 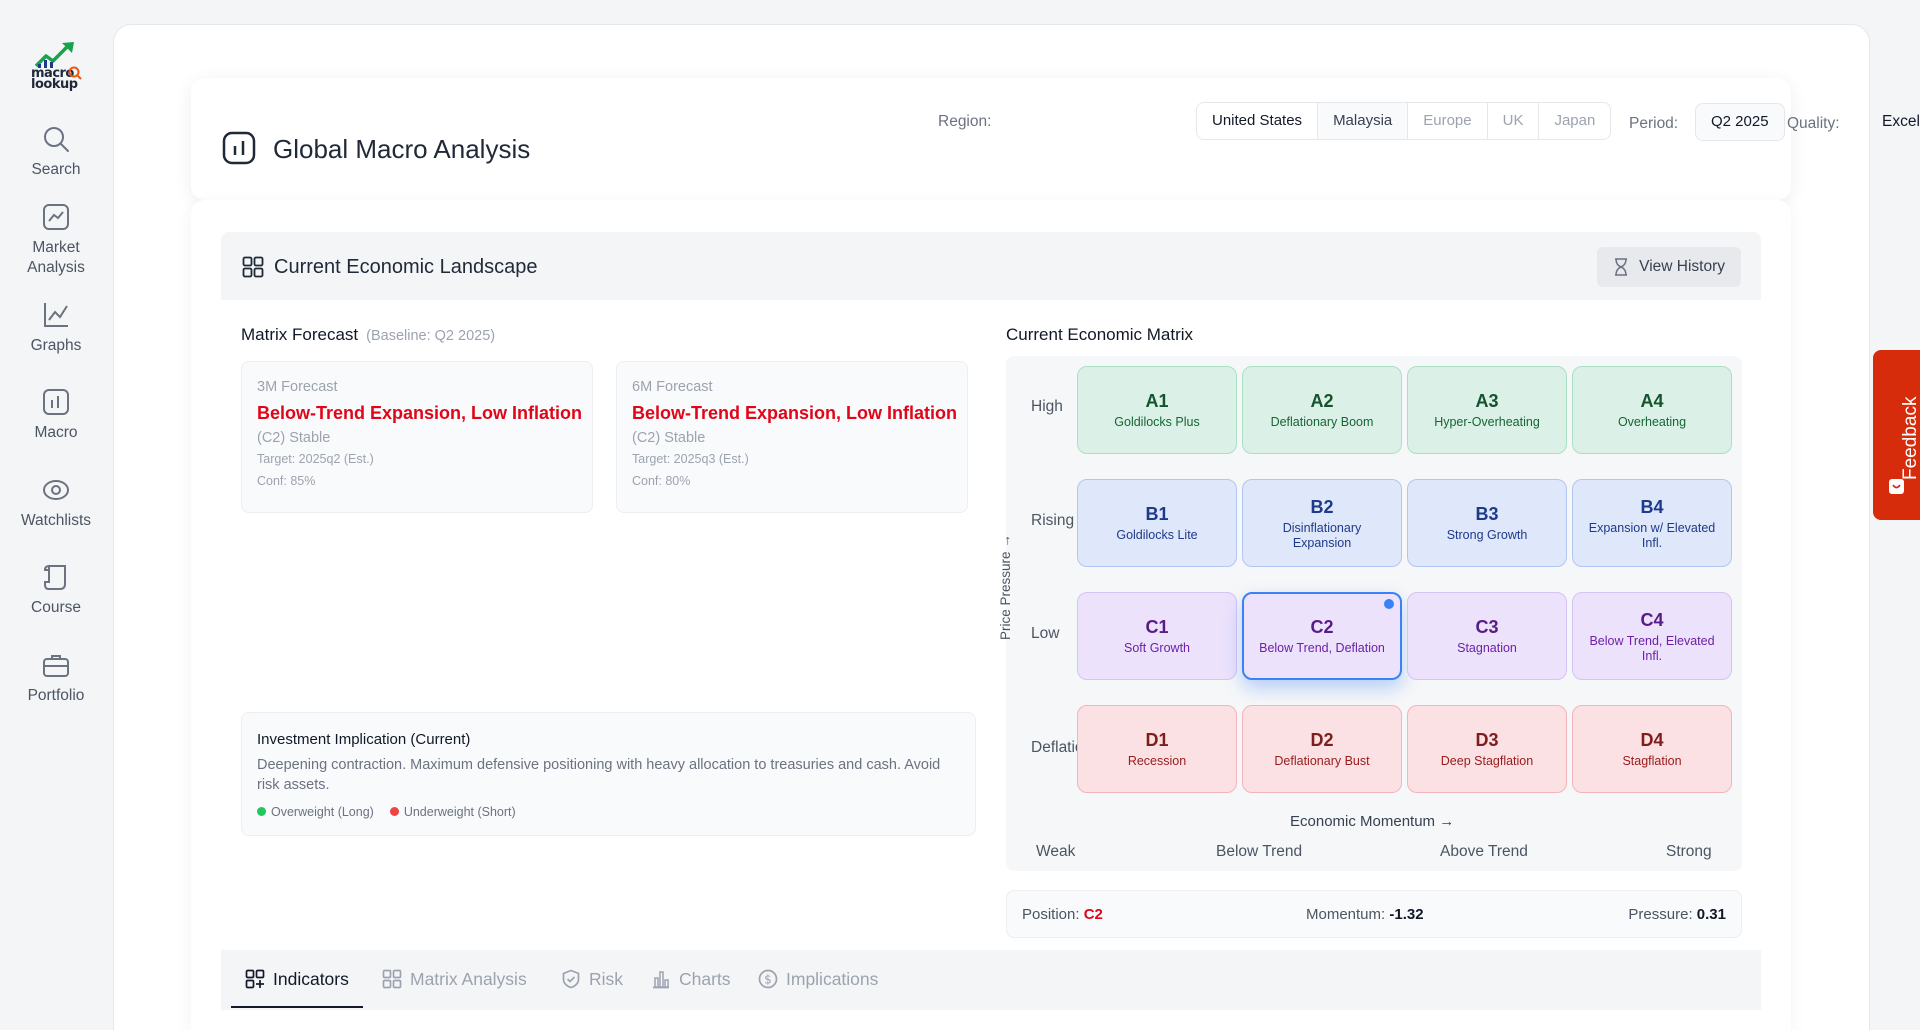 I want to click on forecast-target: Target: 2025q3 (Est.), so click(x=690, y=459).